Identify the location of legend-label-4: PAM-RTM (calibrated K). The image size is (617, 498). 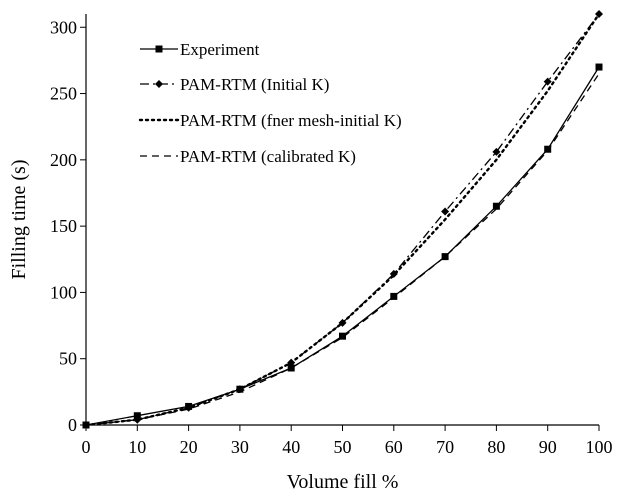
(268, 156).